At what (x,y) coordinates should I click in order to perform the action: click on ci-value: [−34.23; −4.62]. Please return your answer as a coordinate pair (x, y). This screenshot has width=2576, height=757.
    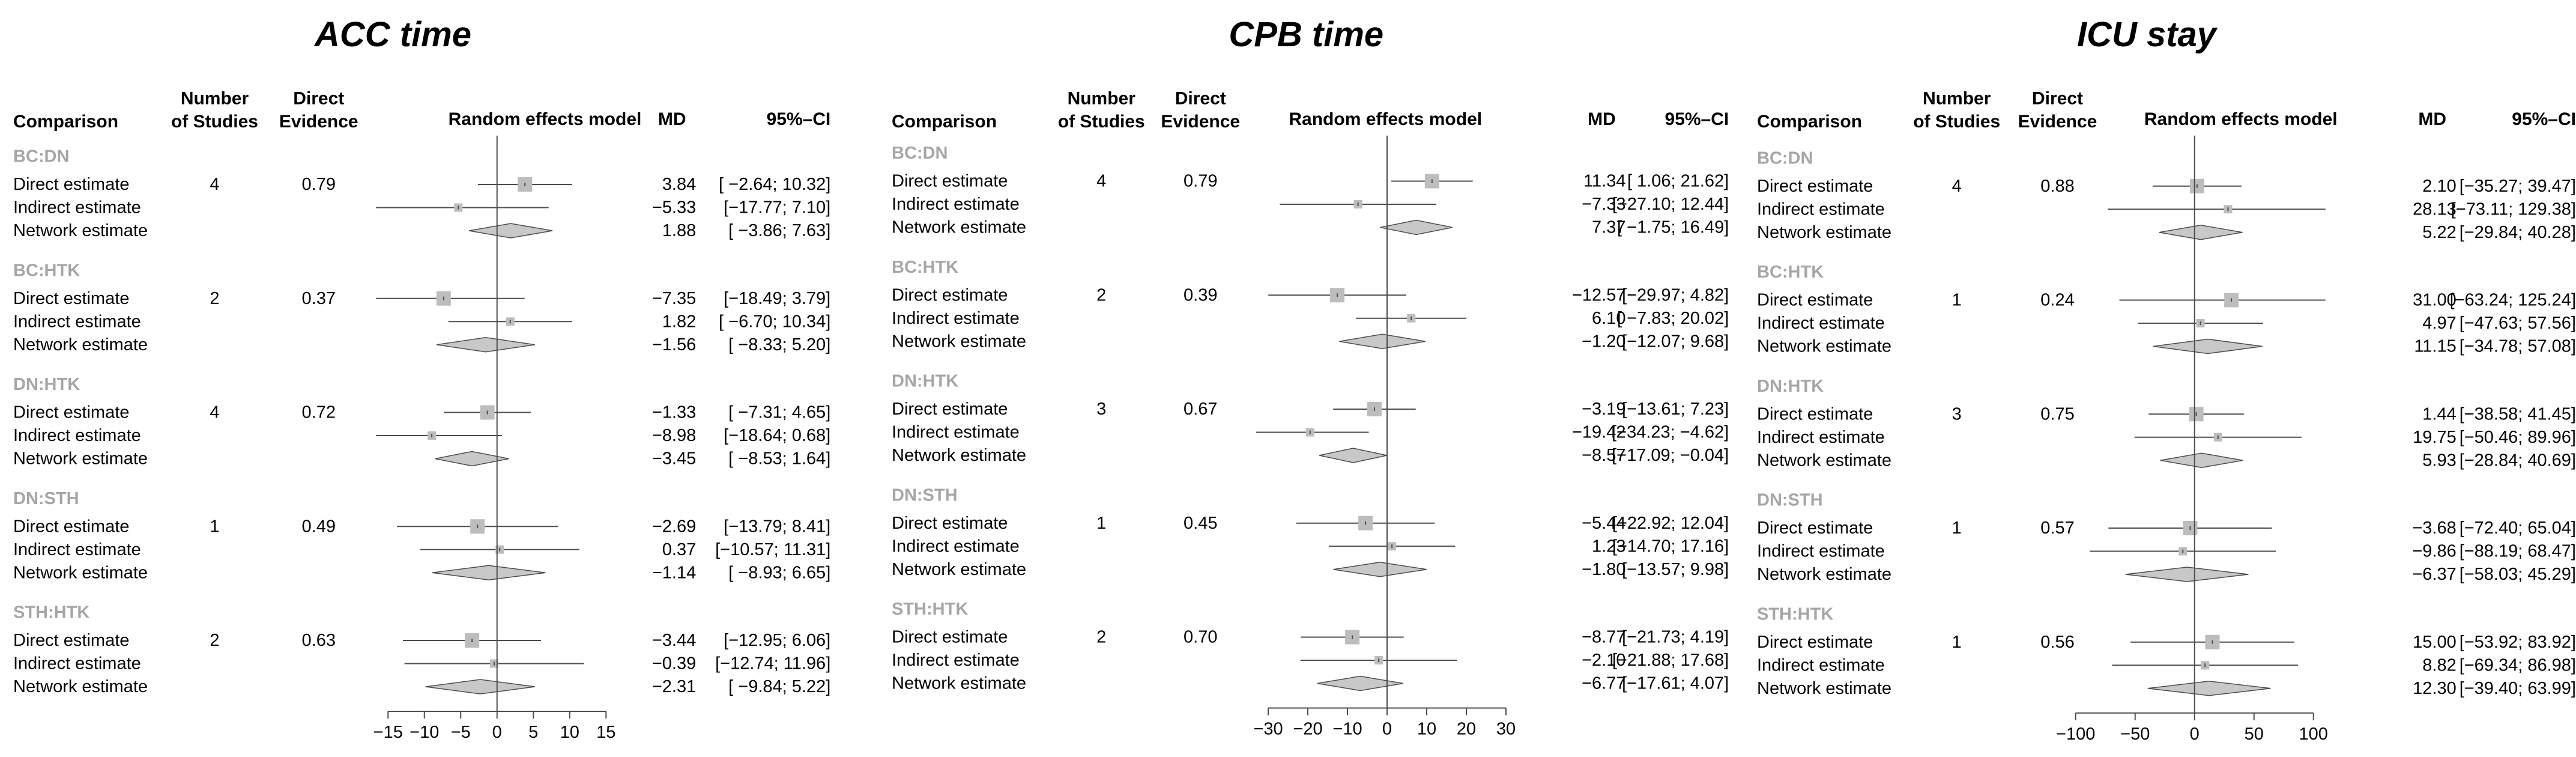
    Looking at the image, I should click on (1670, 432).